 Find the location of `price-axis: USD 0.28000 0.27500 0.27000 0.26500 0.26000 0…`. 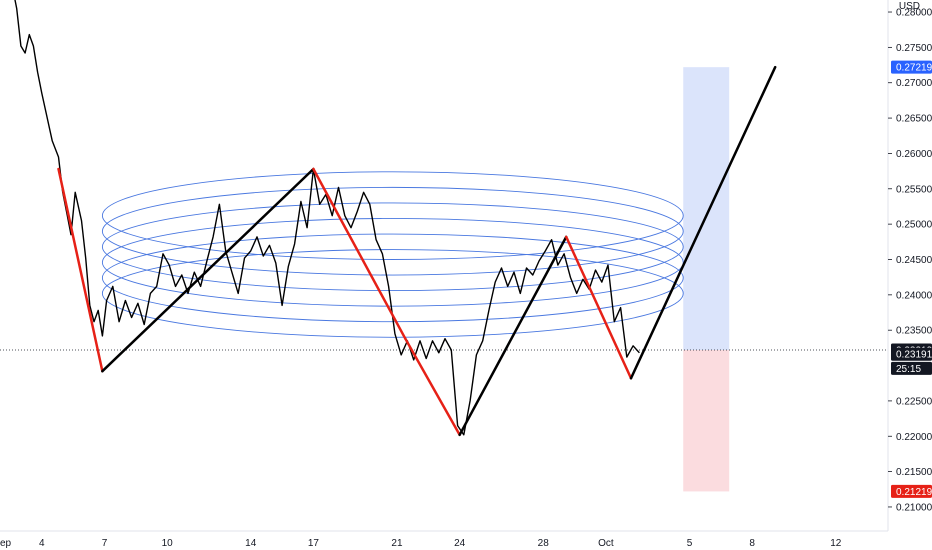

price-axis: USD 0.28000 0.27500 0.27000 0.26500 0.26000 0… is located at coordinates (910, 257).